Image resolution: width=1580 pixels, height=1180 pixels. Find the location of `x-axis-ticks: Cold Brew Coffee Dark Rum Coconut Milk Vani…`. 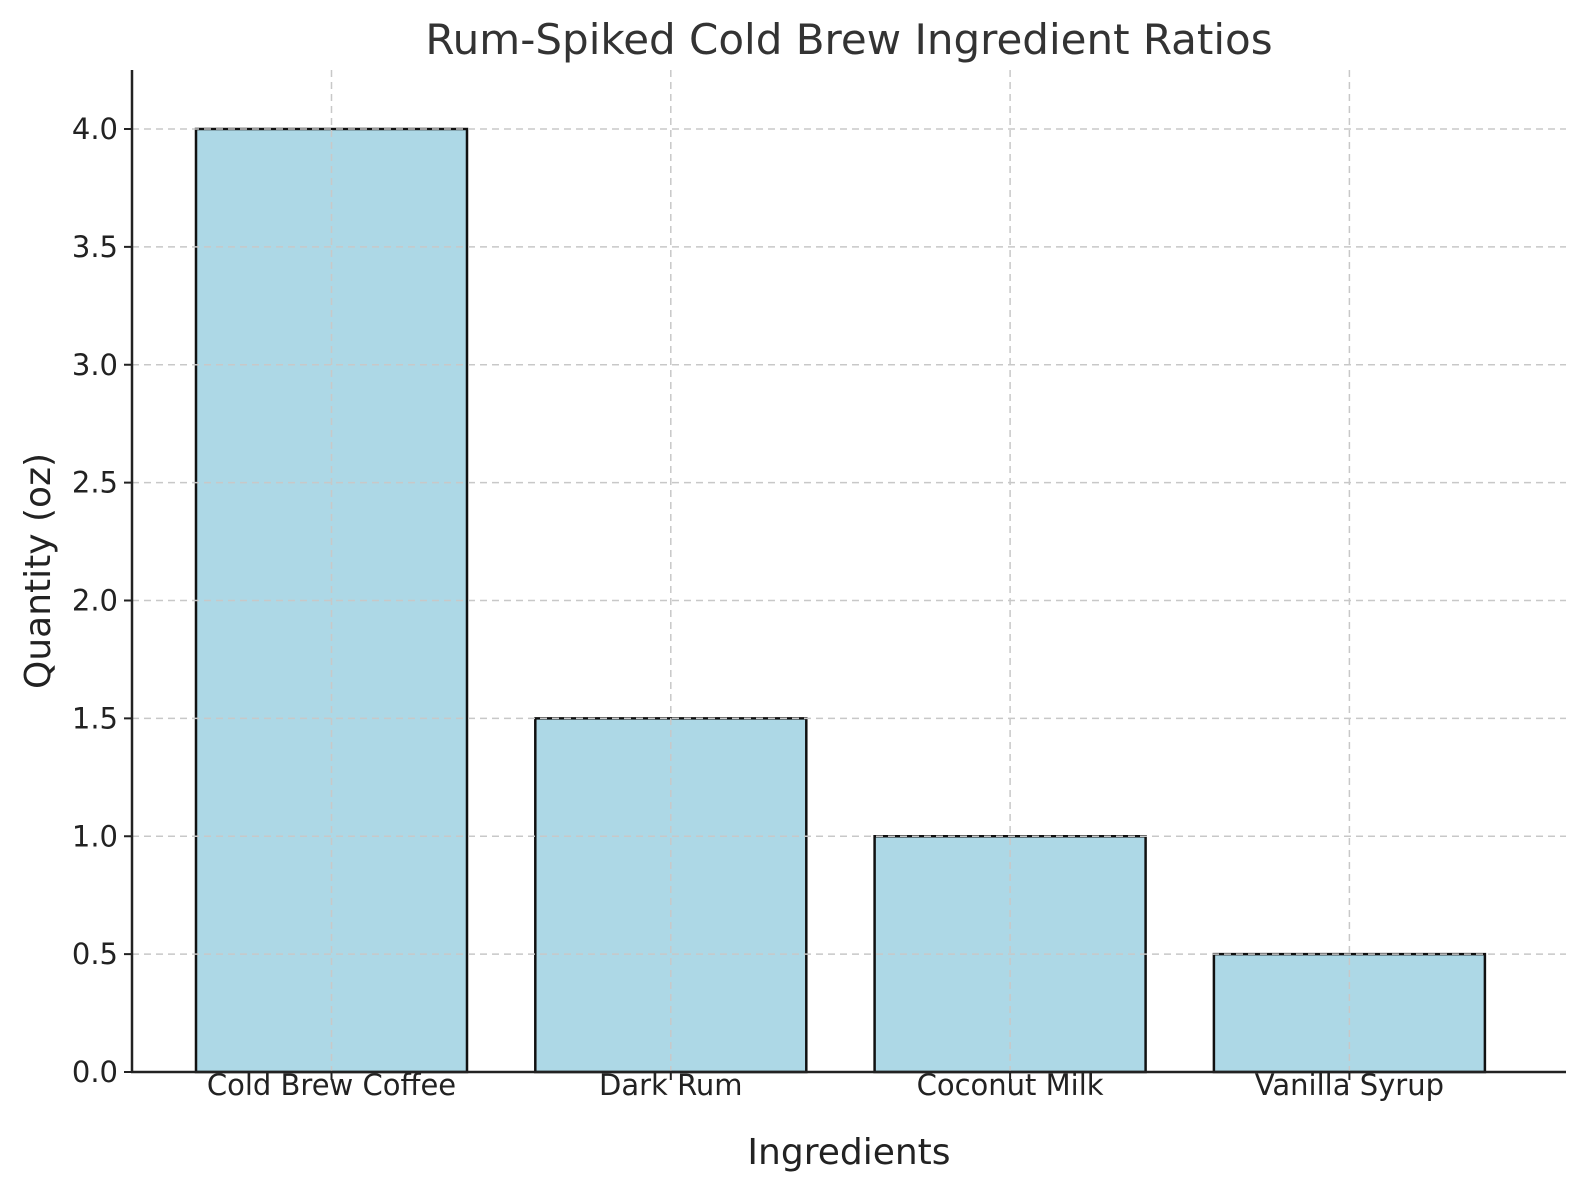

x-axis-ticks: Cold Brew Coffee Dark Rum Coconut Milk Vani… is located at coordinates (825, 1085).